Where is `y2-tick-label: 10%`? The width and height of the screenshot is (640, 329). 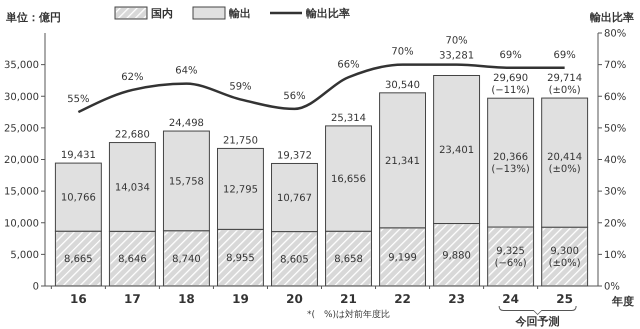 y2-tick-label: 10% is located at coordinates (615, 255).